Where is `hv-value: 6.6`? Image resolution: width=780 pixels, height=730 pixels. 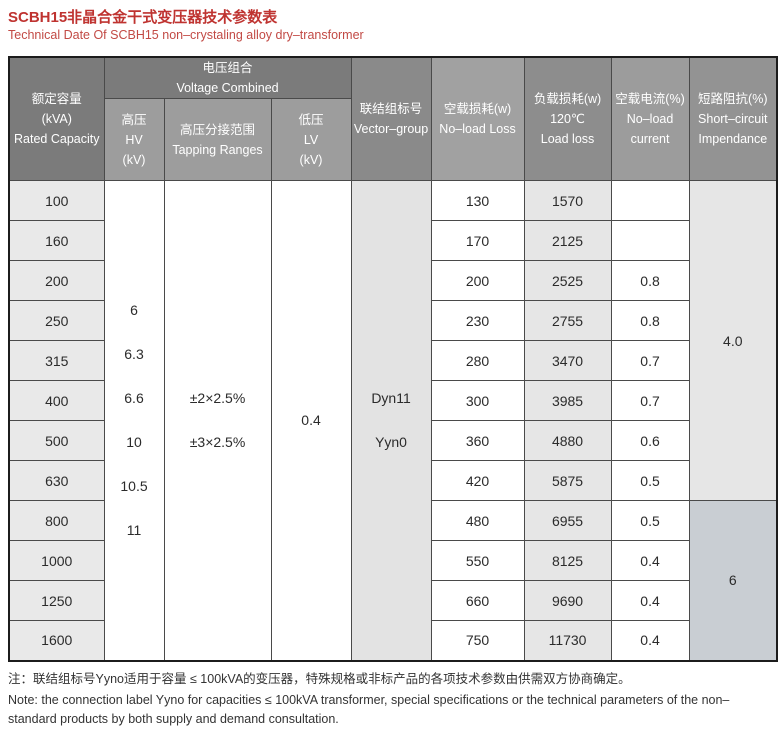
hv-value: 6.6 is located at coordinates (134, 398).